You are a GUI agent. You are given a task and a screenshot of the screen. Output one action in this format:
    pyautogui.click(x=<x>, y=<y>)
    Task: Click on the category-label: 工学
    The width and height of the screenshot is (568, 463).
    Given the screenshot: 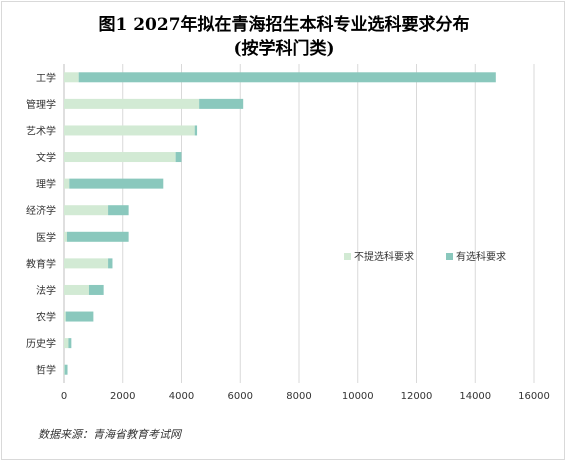 What is the action you would take?
    pyautogui.click(x=46, y=77)
    